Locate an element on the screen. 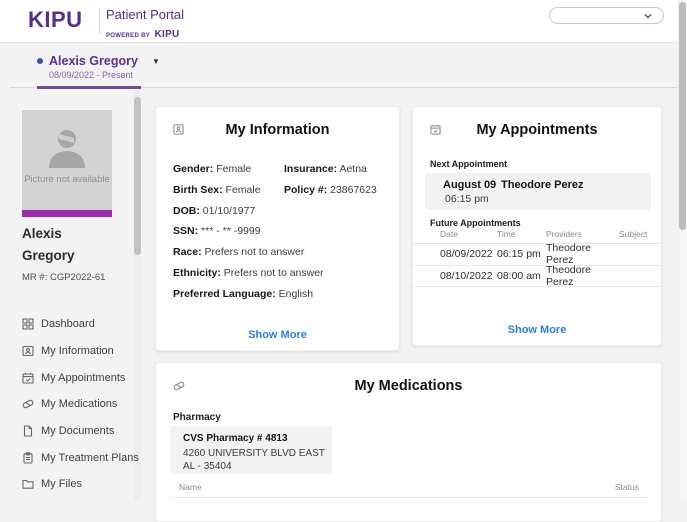 This screenshot has height=522, width=687. pharmacy-address-line2: AL - 35404 is located at coordinates (207, 466).